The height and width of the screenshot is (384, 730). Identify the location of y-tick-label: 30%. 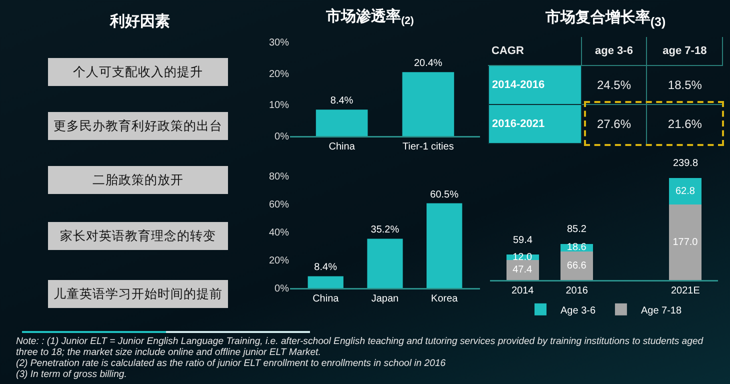
(279, 43).